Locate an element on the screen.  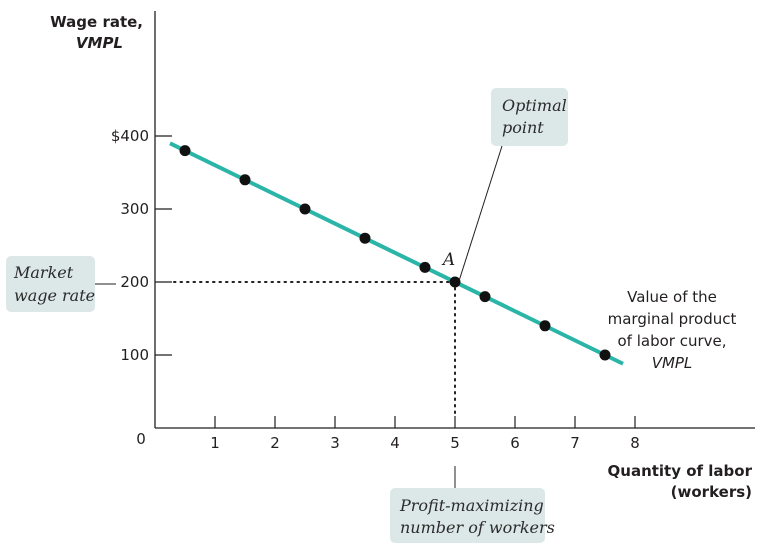
x-axis-ticks: 1 2 3 4 5 6 7 8 is located at coordinates (425, 434).